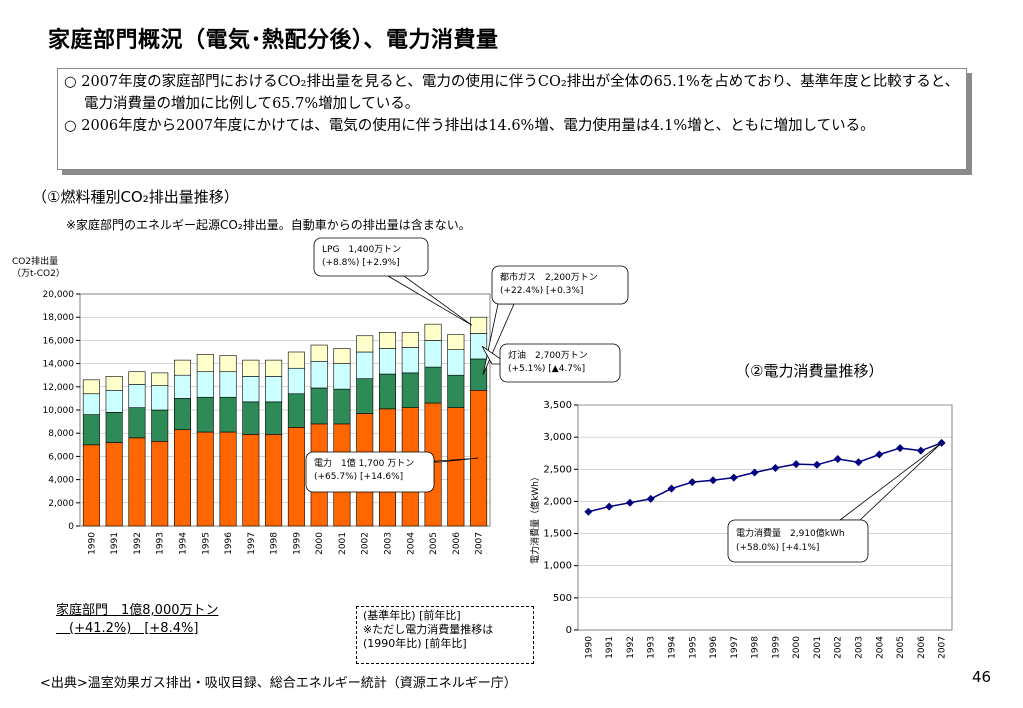  Describe the element at coordinates (206, 543) in the screenshot. I see `co2-x-tick-label: 1995` at that location.